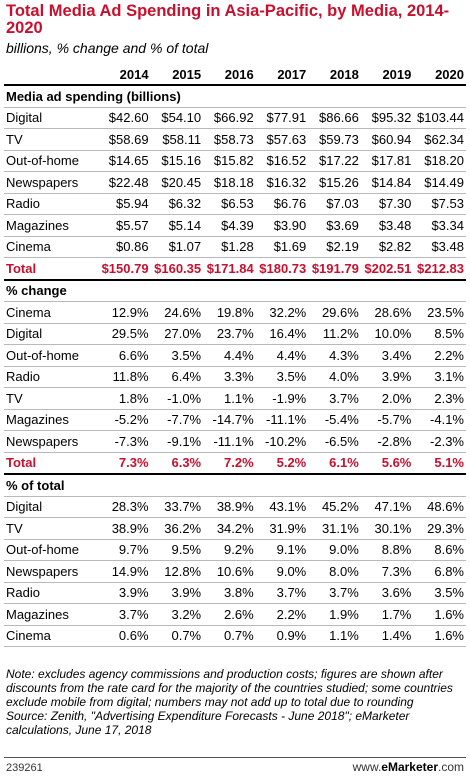 The width and height of the screenshot is (470, 780). Describe the element at coordinates (439, 225) in the screenshot. I see `table-cell: $3.34` at that location.